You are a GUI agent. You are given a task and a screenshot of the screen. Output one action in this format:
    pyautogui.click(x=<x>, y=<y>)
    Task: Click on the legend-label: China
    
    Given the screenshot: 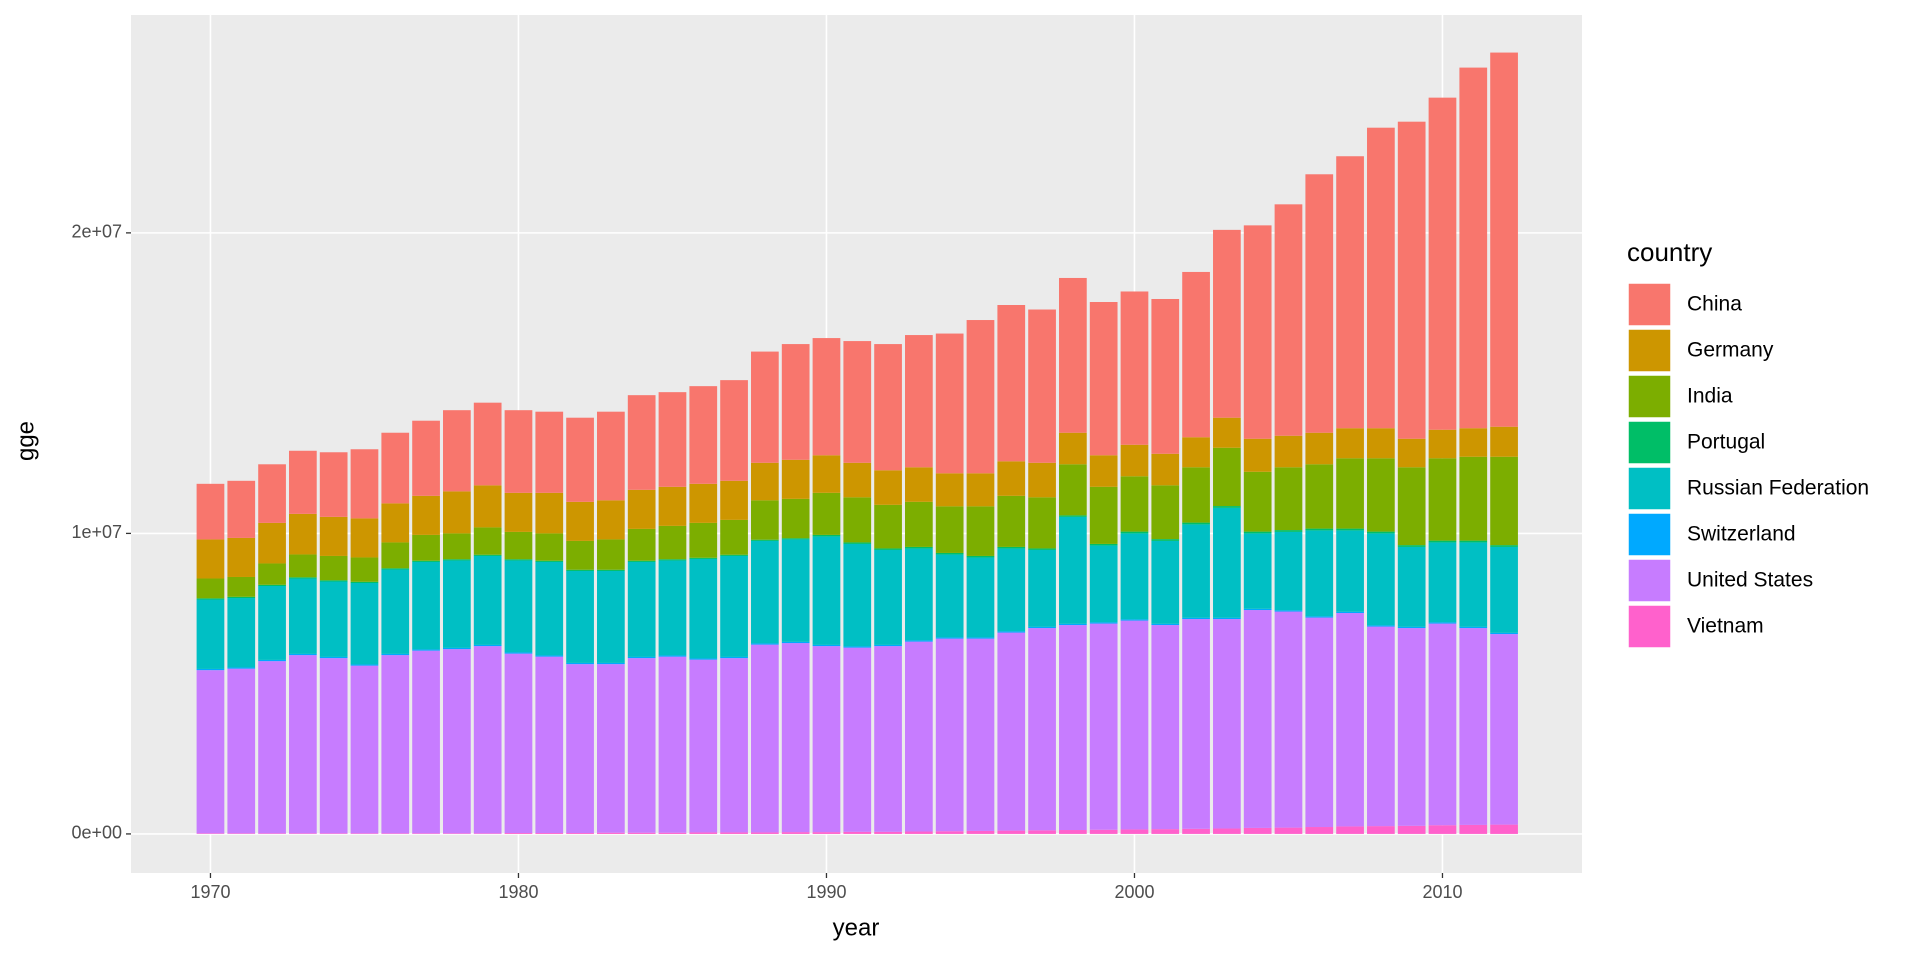 What is the action you would take?
    pyautogui.click(x=1714, y=304)
    